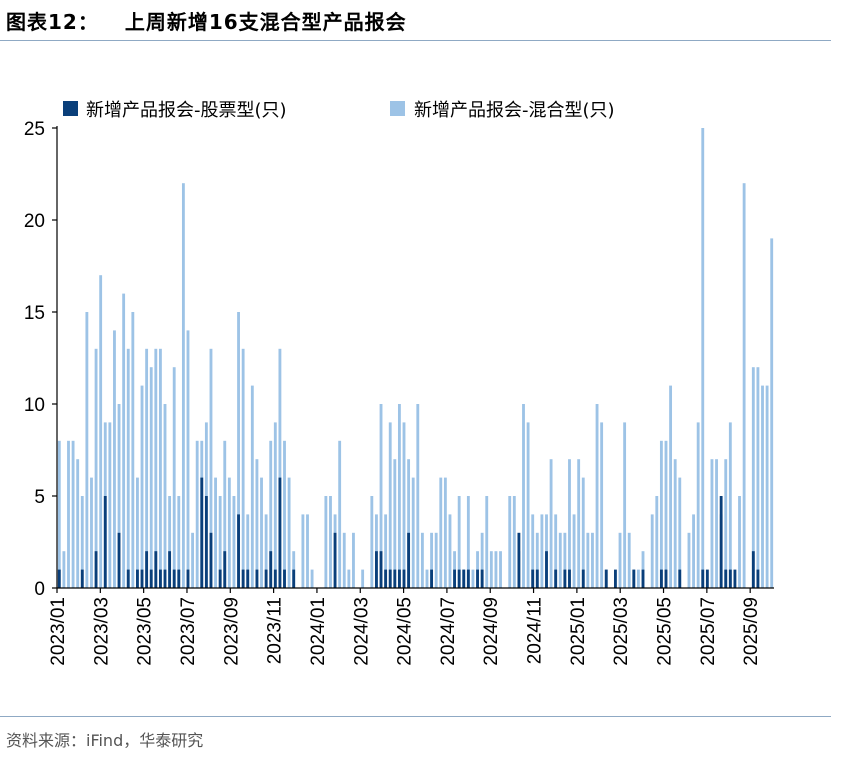 The width and height of the screenshot is (851, 760). What do you see at coordinates (70, 108) in the screenshot?
I see `legend-swatch-equity` at bounding box center [70, 108].